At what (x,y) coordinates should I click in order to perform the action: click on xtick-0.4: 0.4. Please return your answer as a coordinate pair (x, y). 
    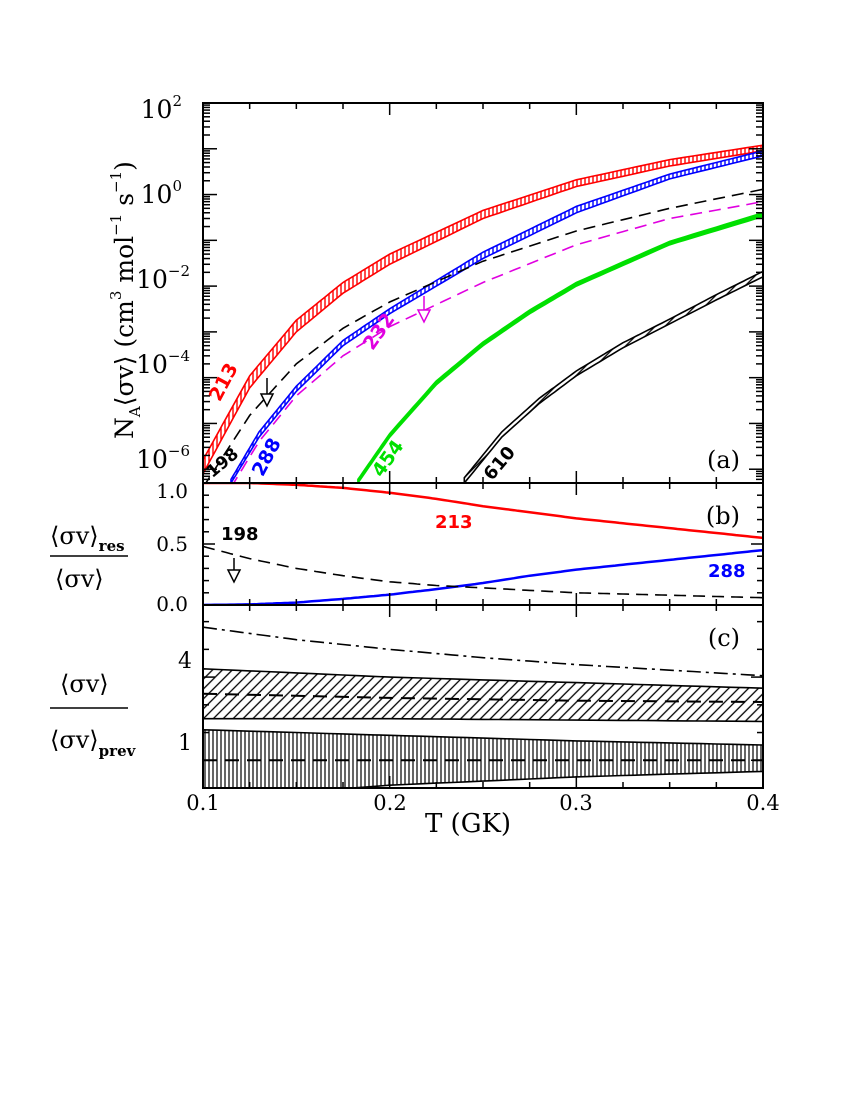
    Looking at the image, I should click on (762, 803).